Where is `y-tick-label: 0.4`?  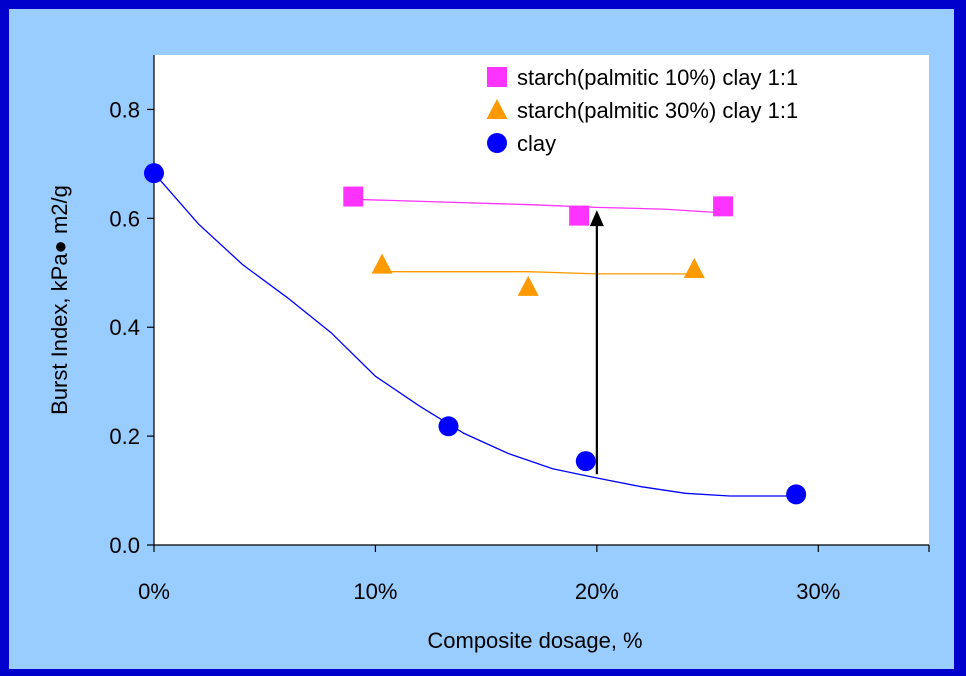
y-tick-label: 0.4 is located at coordinates (124, 327).